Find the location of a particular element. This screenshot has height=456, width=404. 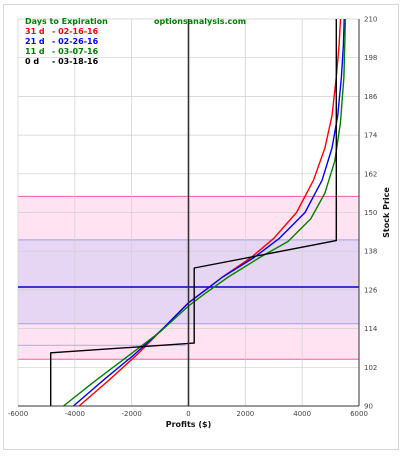

y-tick-label: 150 is located at coordinates (370, 213).